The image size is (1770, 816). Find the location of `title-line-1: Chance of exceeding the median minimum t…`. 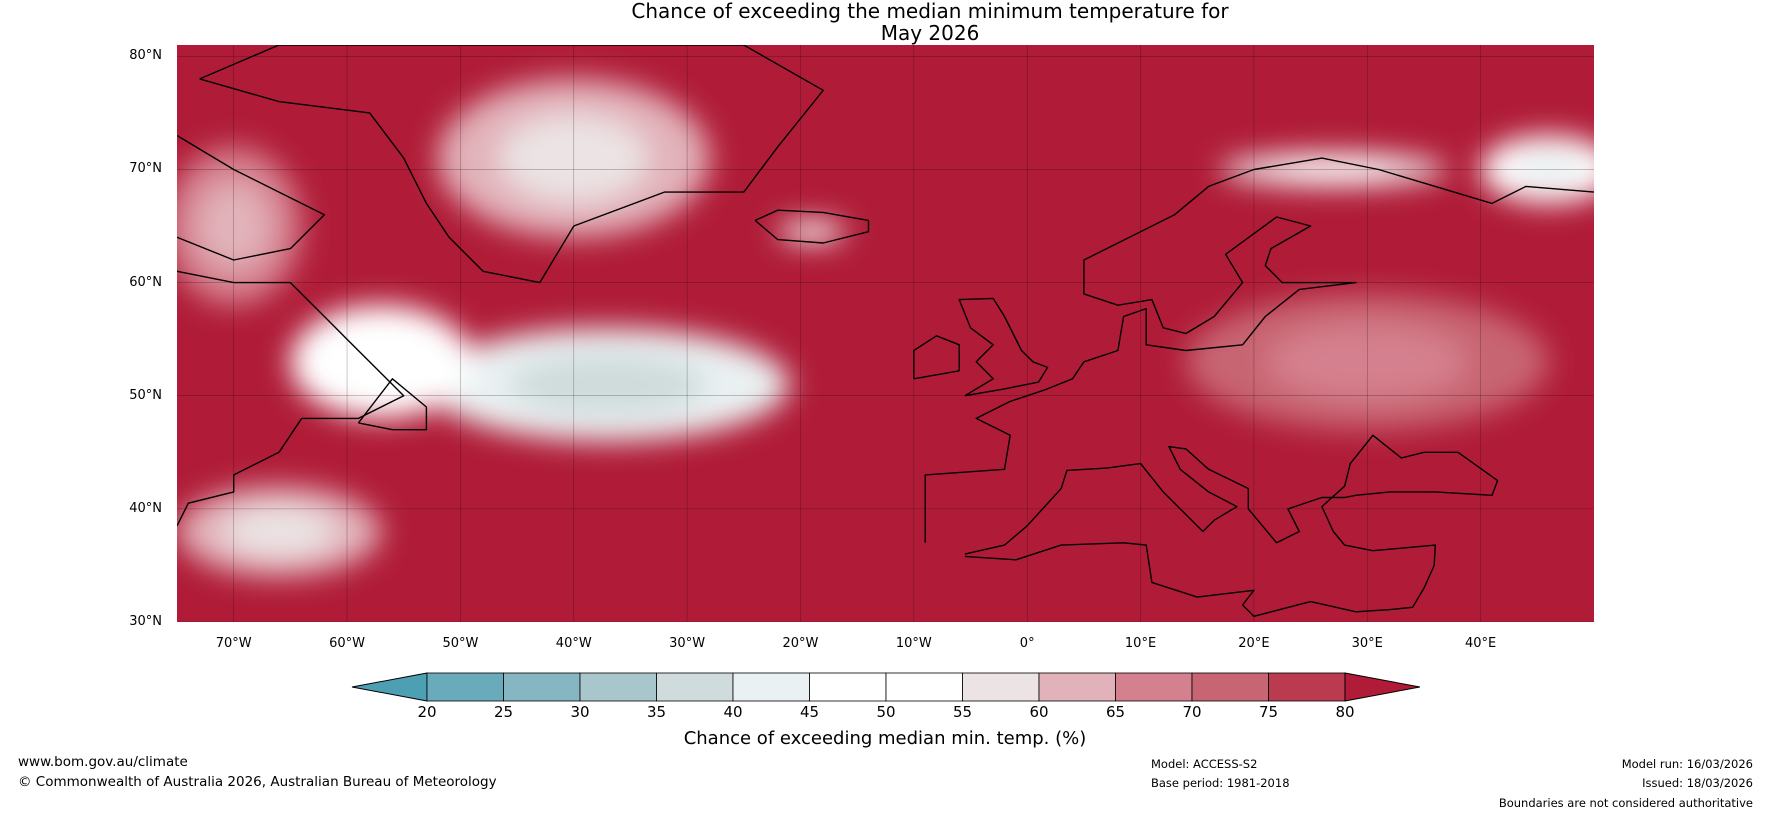

title-line-1: Chance of exceeding the median minimum t… is located at coordinates (930, 11).